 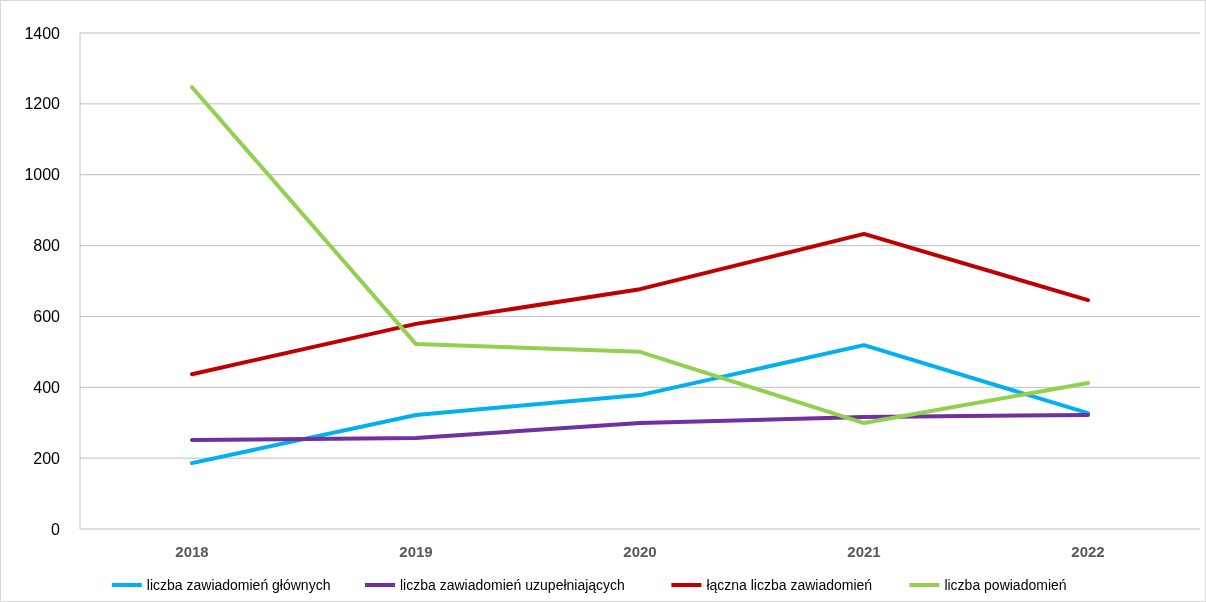 What do you see at coordinates (42, 104) in the screenshot?
I see `y-tick-label: 1200` at bounding box center [42, 104].